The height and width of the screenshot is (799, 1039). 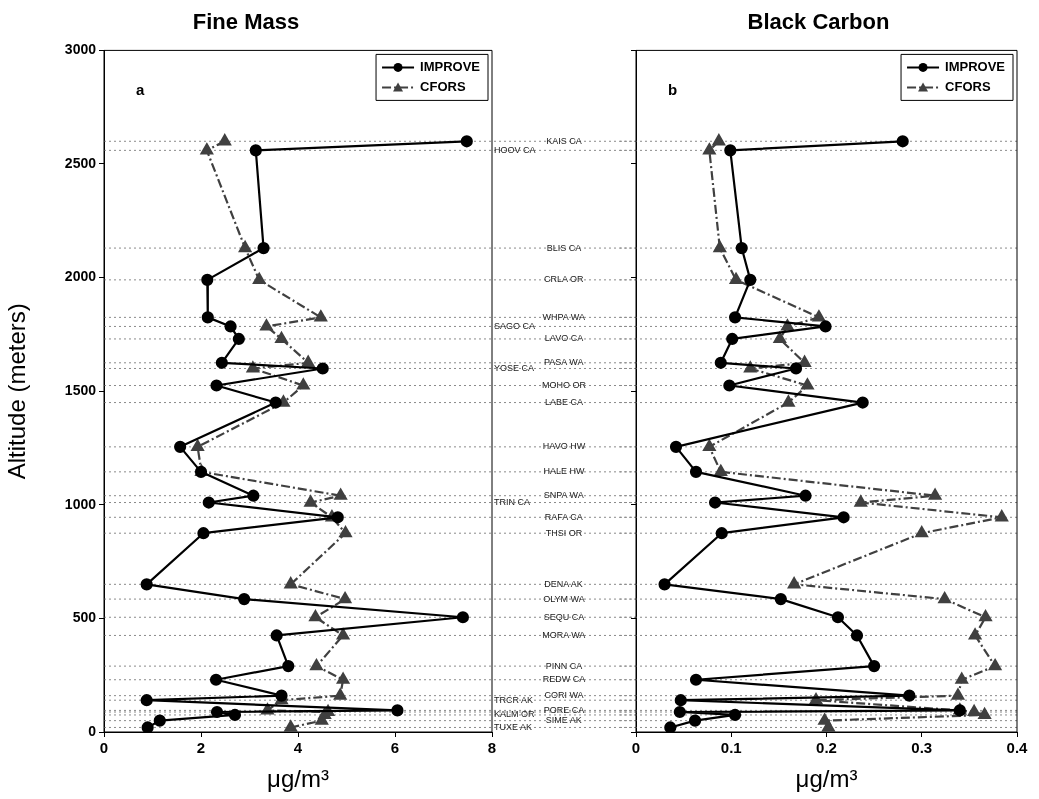 I want to click on y-tick-label: 1000, so click(x=80, y=503).